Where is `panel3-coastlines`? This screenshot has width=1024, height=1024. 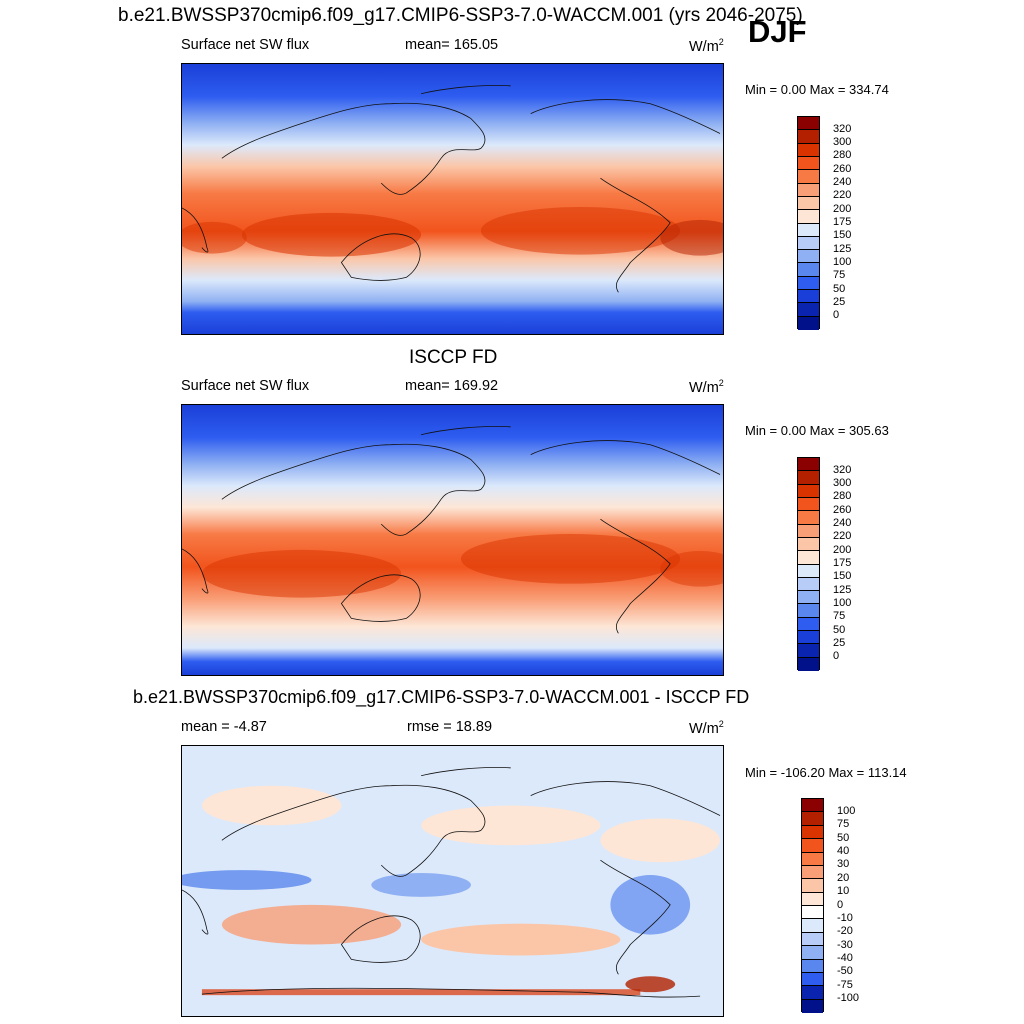
panel3-coastlines is located at coordinates (451, 882).